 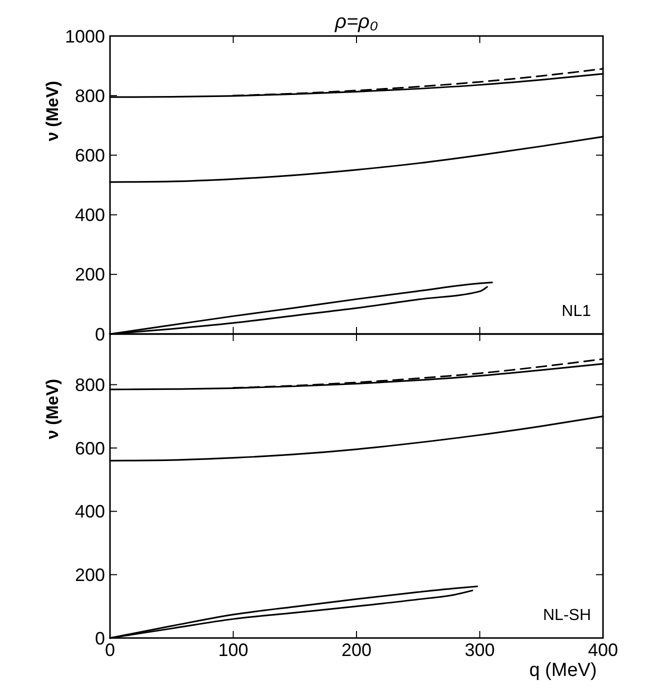 What do you see at coordinates (356, 650) in the screenshot?
I see `x-tick-label: 200` at bounding box center [356, 650].